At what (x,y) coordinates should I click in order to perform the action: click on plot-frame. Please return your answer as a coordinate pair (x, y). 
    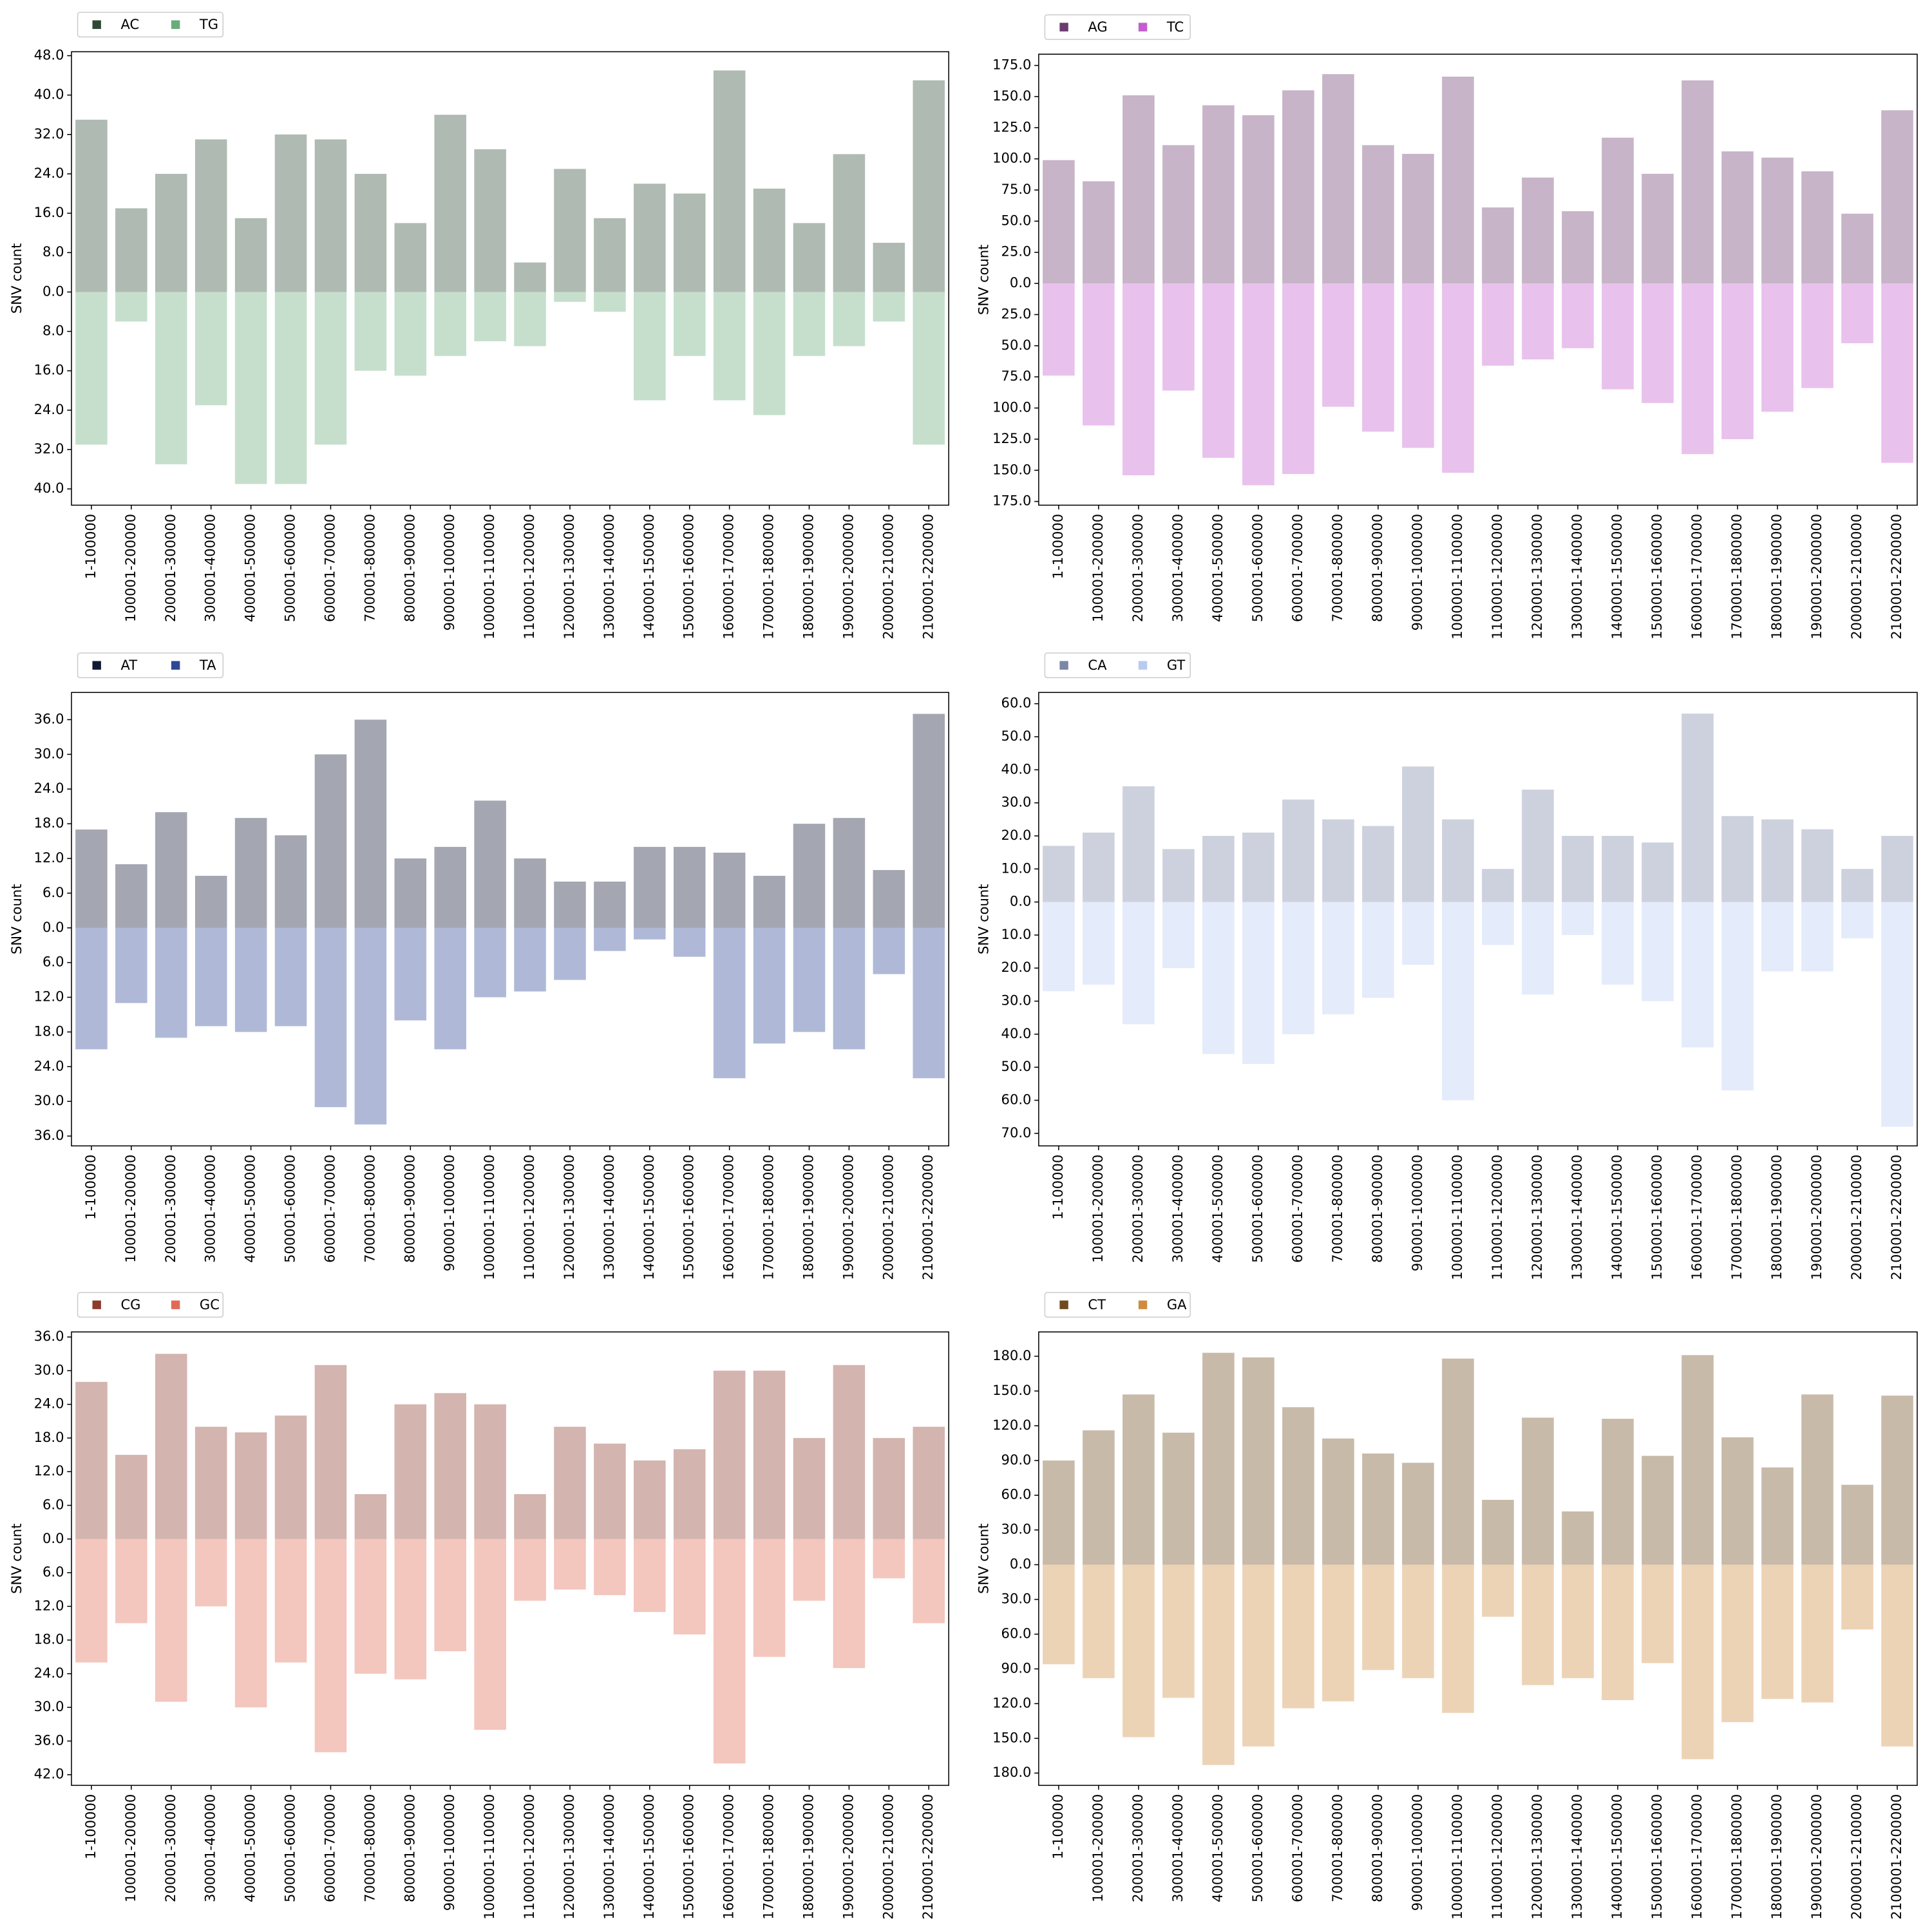
    Looking at the image, I should click on (510, 919).